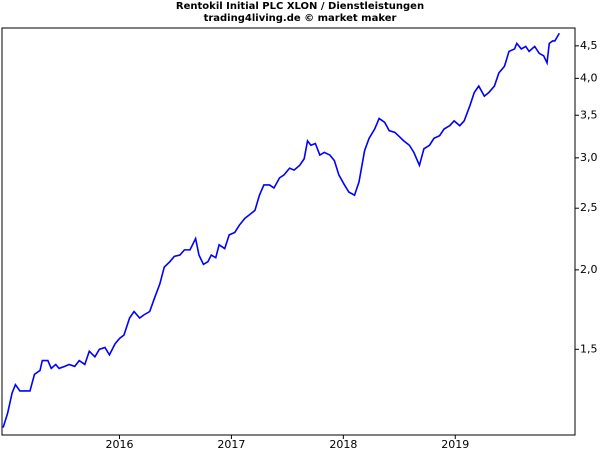  I want to click on y-tick-label: 2,5, so click(589, 207).